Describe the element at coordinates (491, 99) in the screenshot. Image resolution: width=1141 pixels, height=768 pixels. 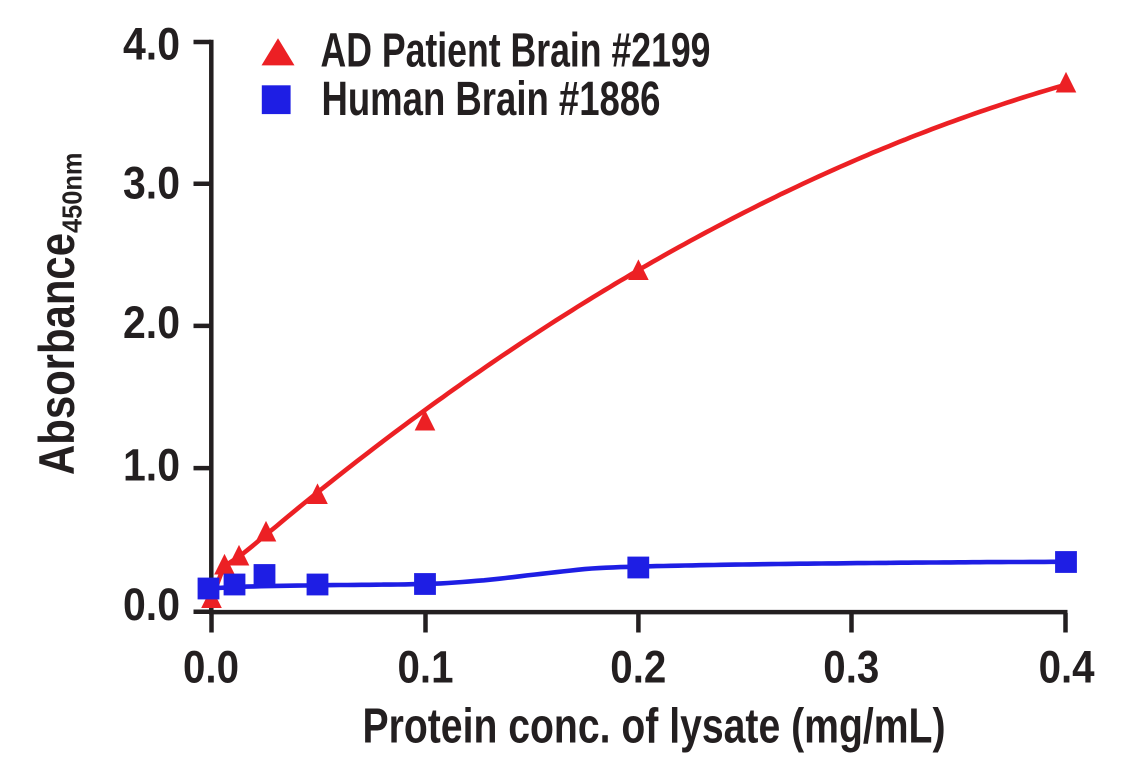
I see `svg-text: Human Brain #1886` at that location.